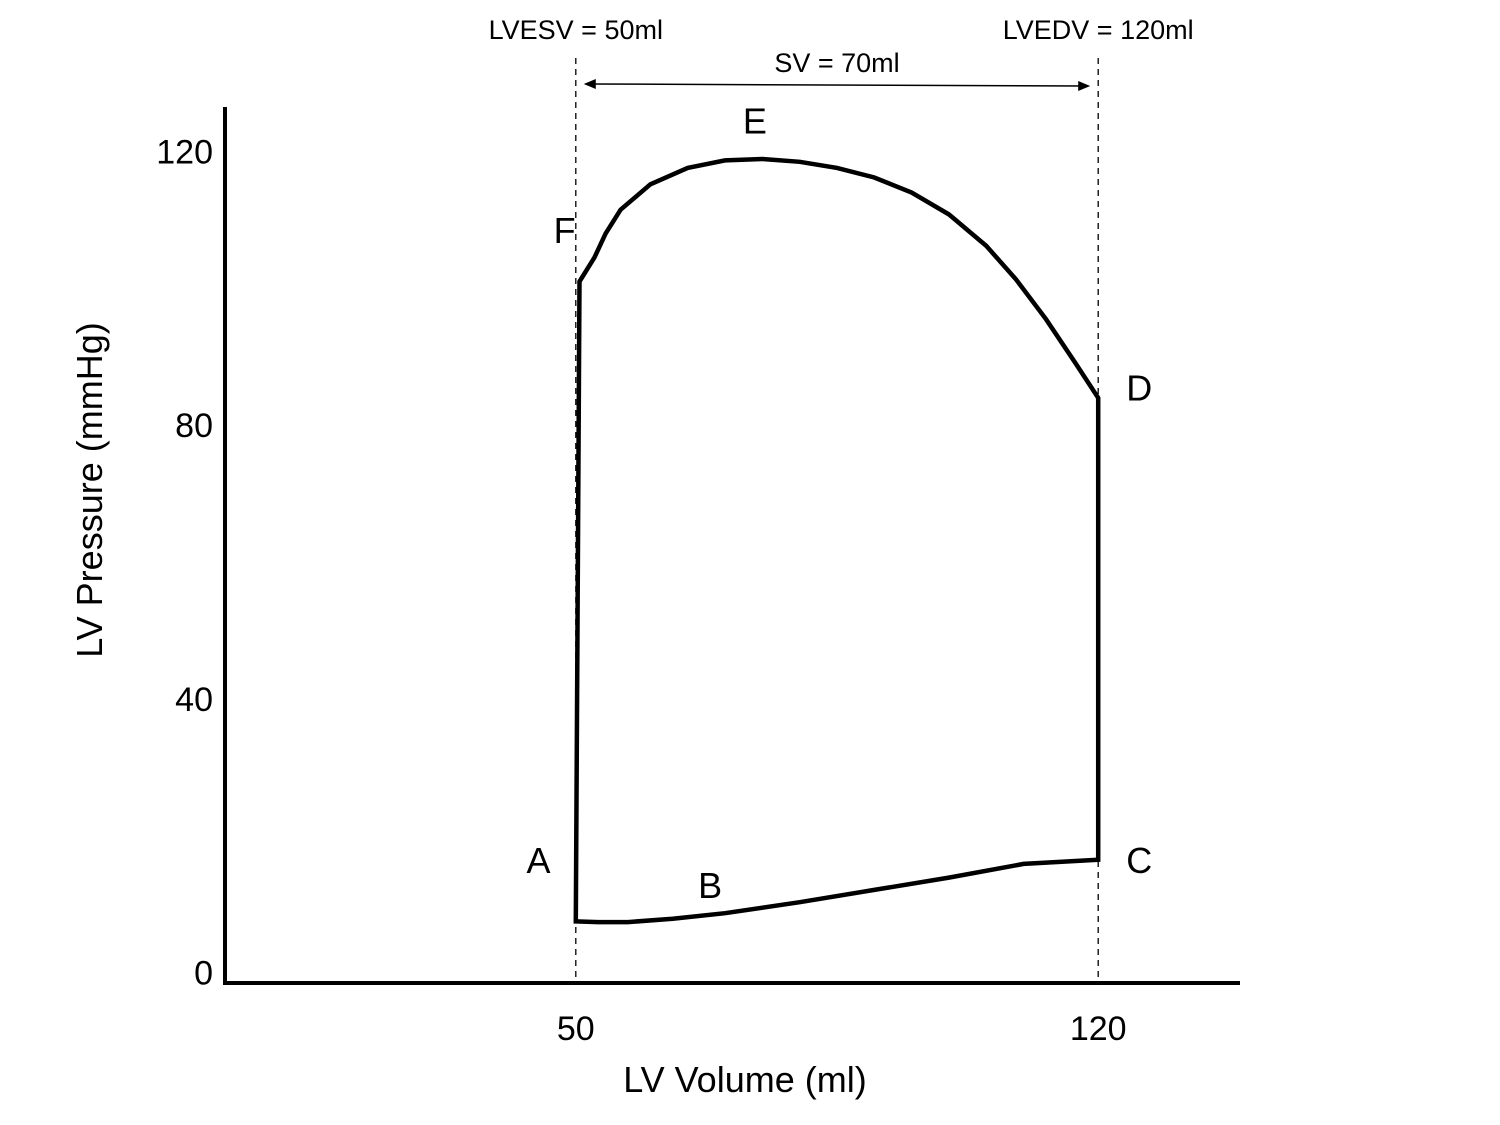  I want to click on y-tick-label-0: 0, so click(203, 974).